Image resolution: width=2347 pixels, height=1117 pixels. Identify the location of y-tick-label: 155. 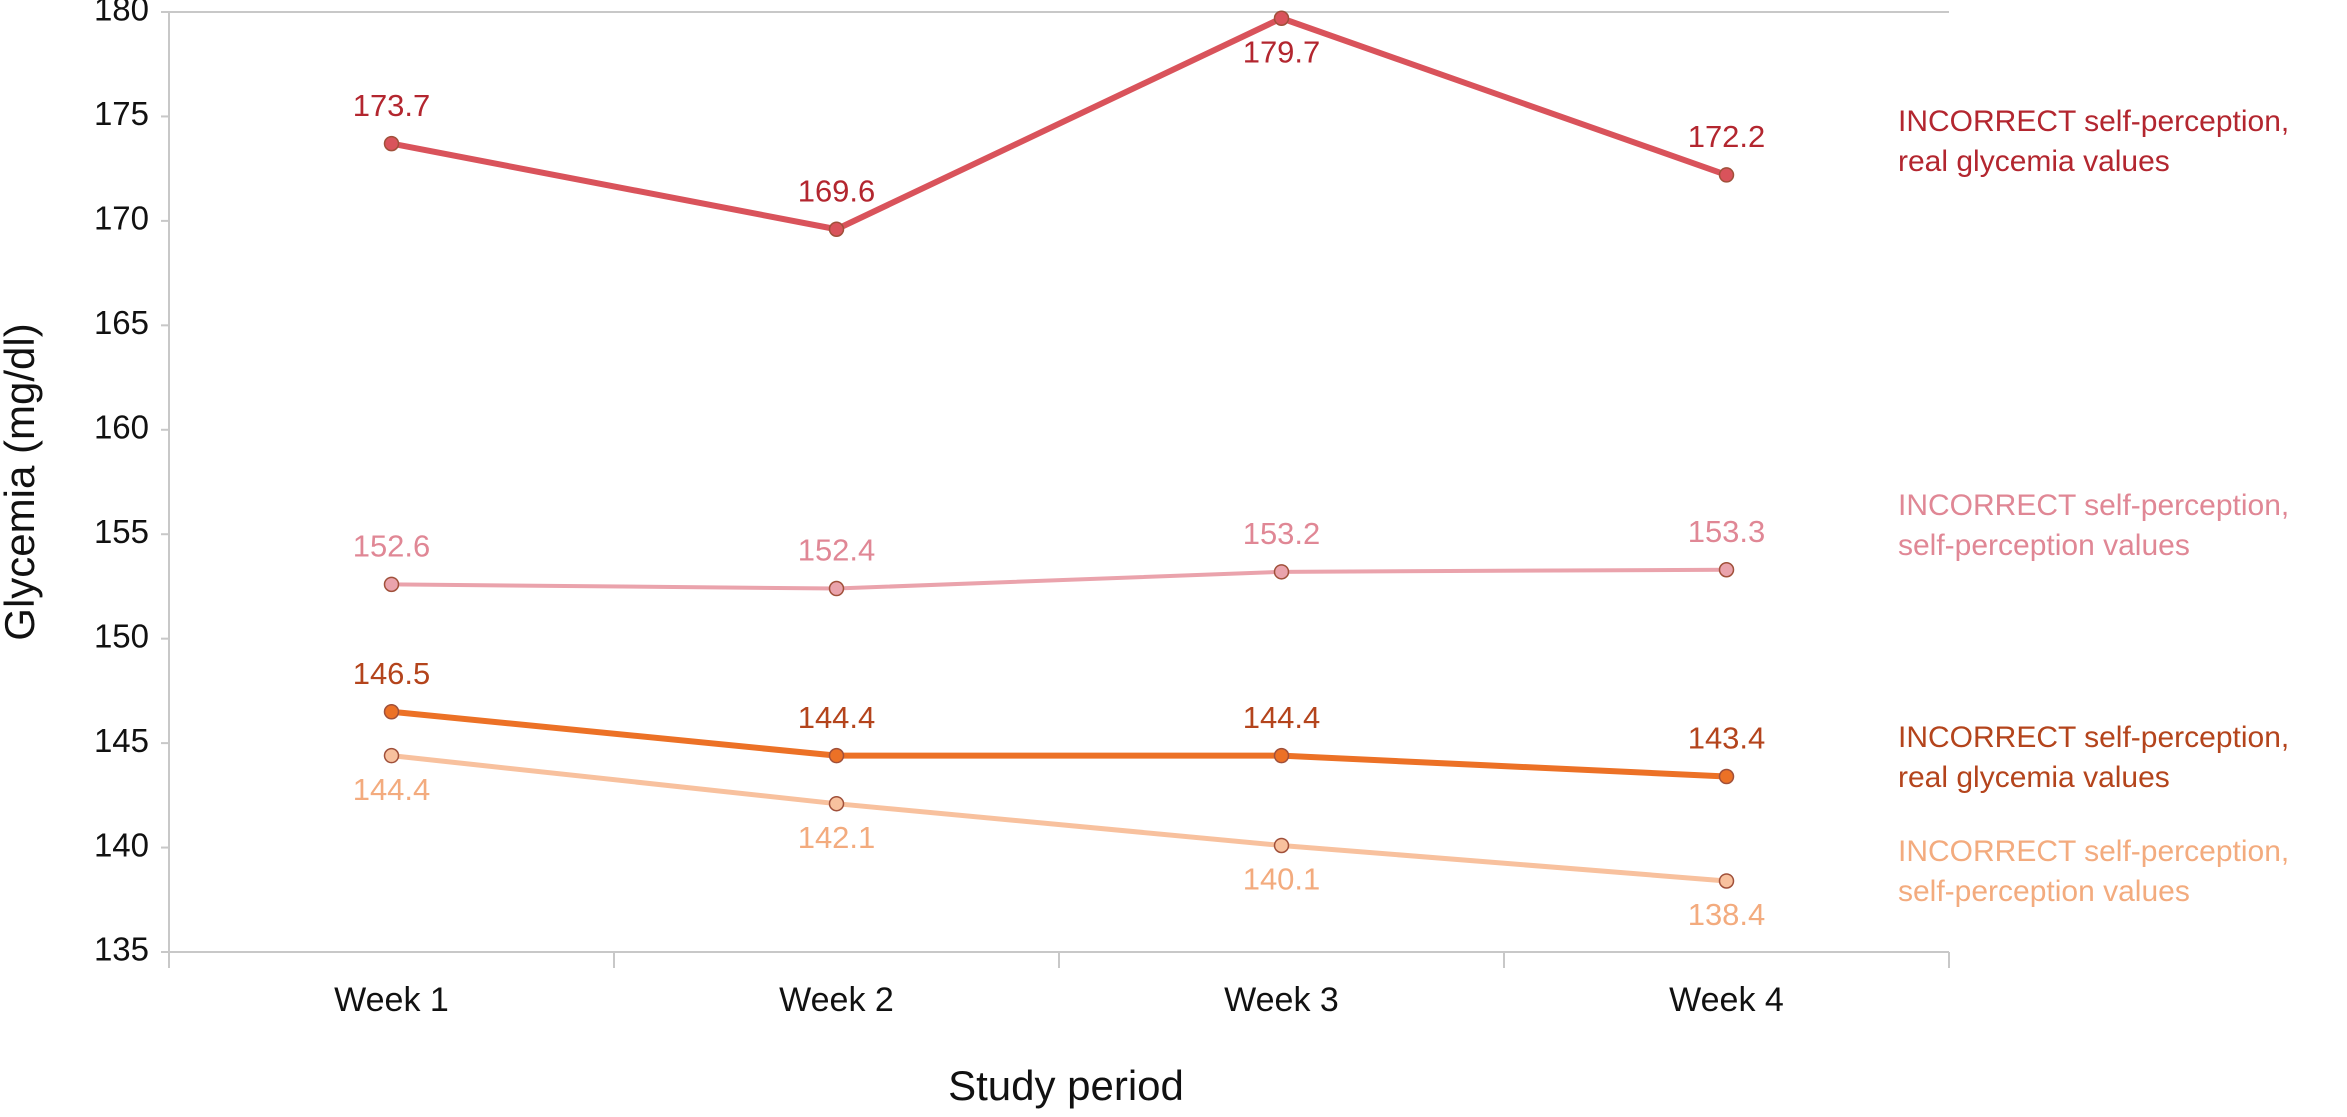
(121, 531).